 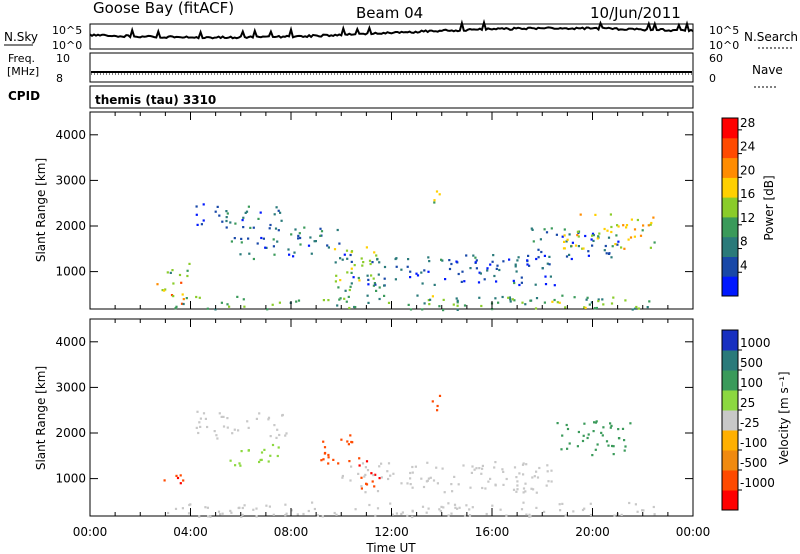 I want to click on colorbar-tick-label: 25, so click(x=747, y=403).